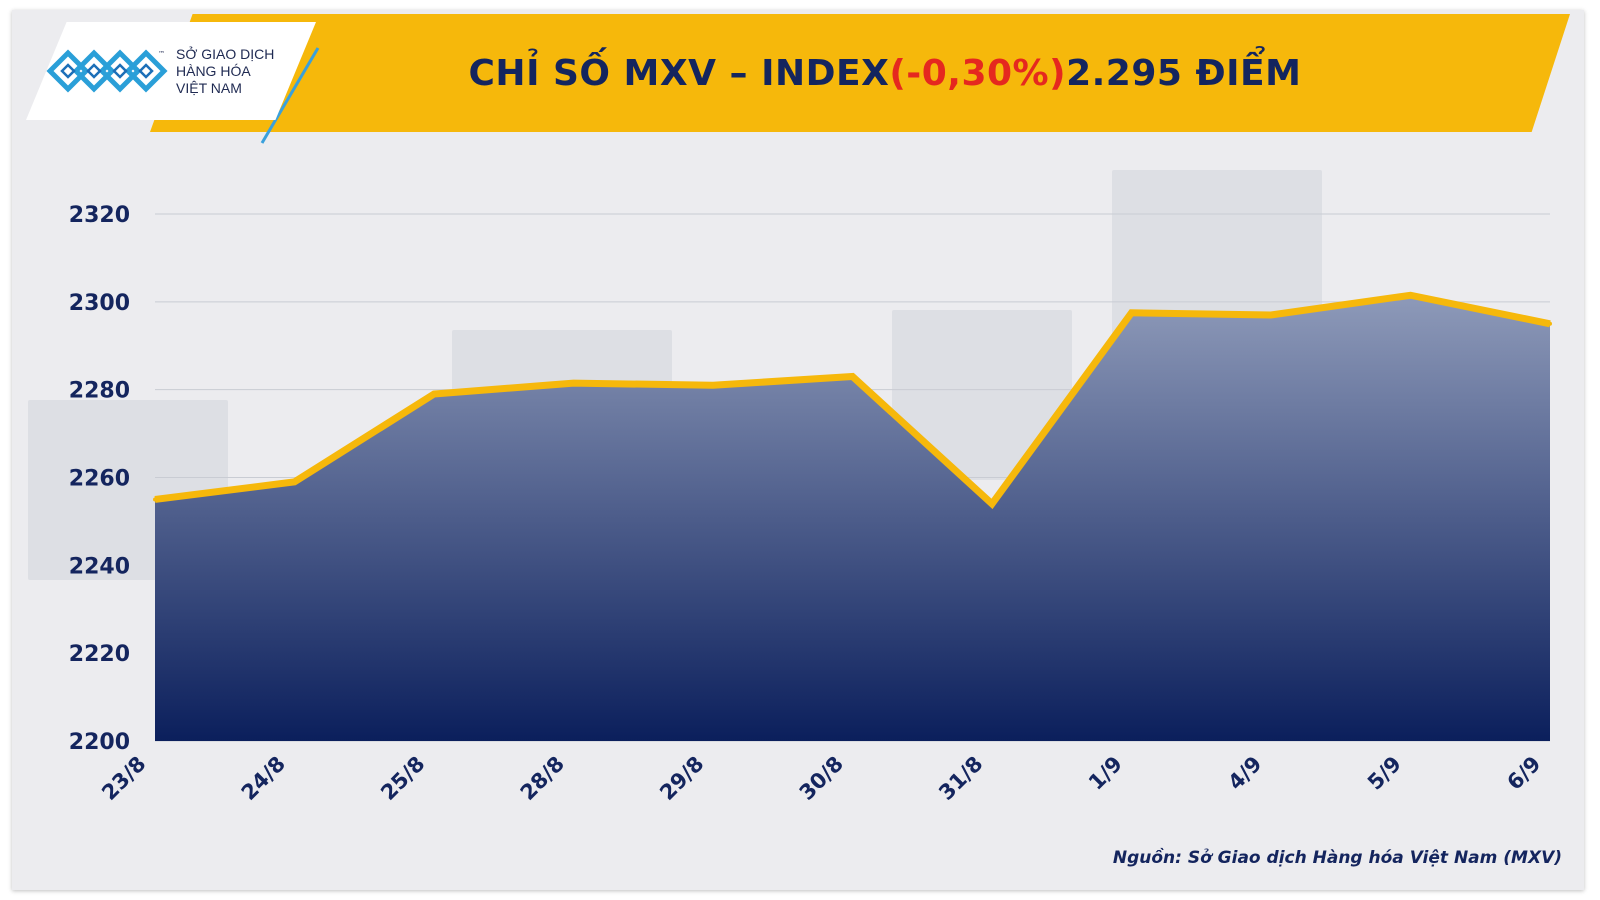 This screenshot has width=1600, height=900. Describe the element at coordinates (681, 778) in the screenshot. I see `x-tick-label: 29/8` at that location.